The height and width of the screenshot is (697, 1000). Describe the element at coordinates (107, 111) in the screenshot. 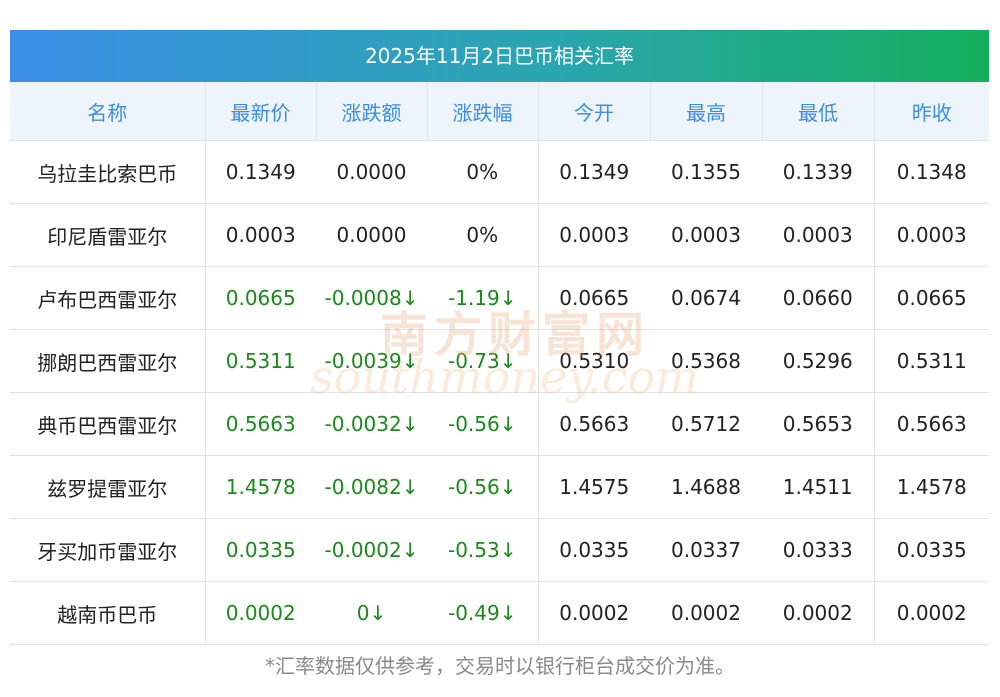

I see `header-name: 名称` at that location.